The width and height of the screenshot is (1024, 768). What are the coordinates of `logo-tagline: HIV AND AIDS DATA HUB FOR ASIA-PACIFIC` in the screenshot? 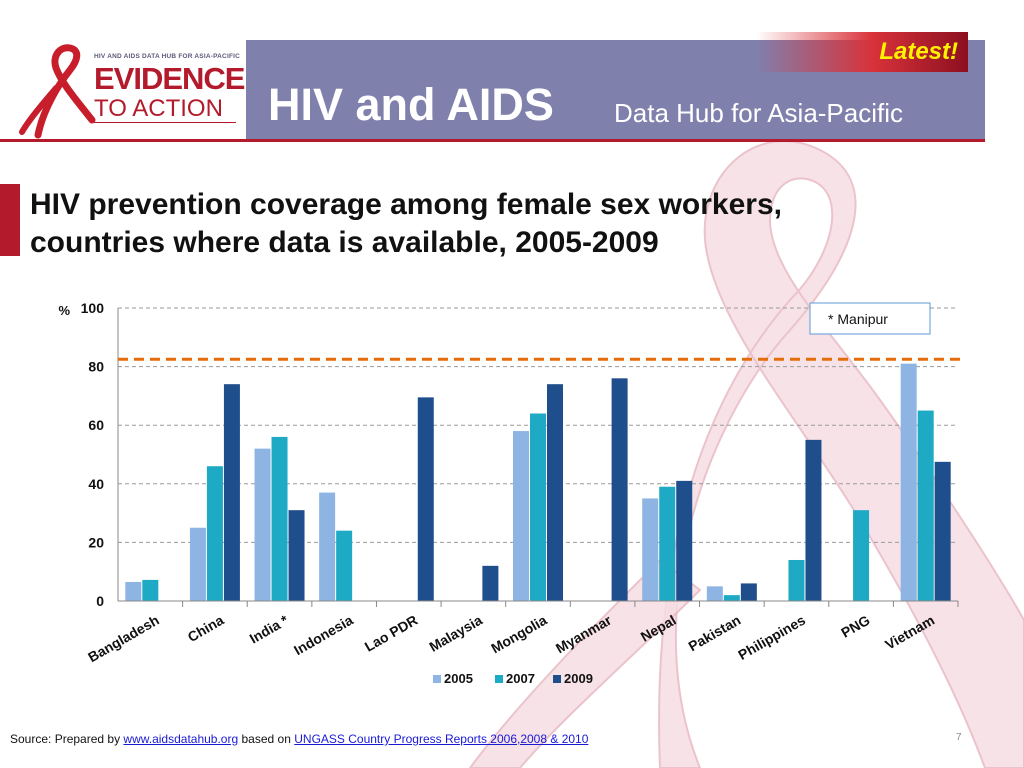 It's located at (167, 56).